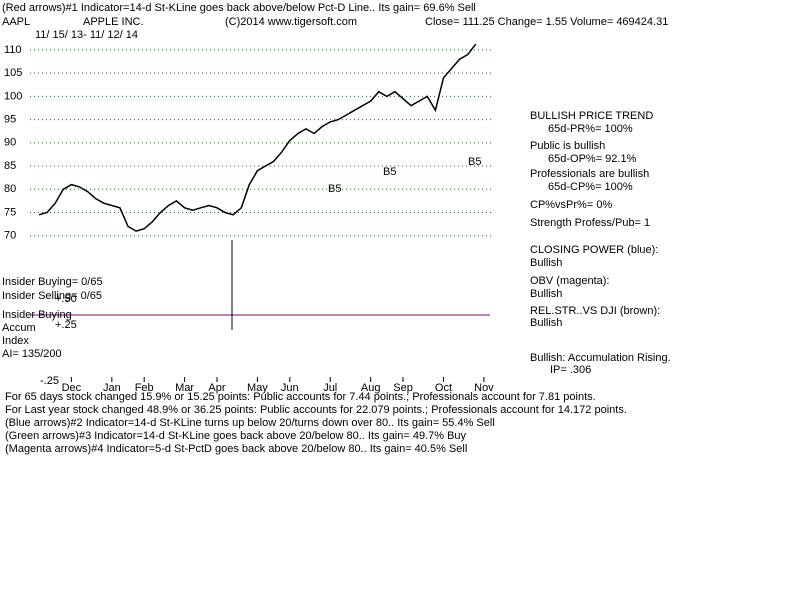 The image size is (800, 600). Describe the element at coordinates (86, 35) in the screenshot. I see `annotation: 11/ 15/ 13- 11/ 12/ 14` at that location.